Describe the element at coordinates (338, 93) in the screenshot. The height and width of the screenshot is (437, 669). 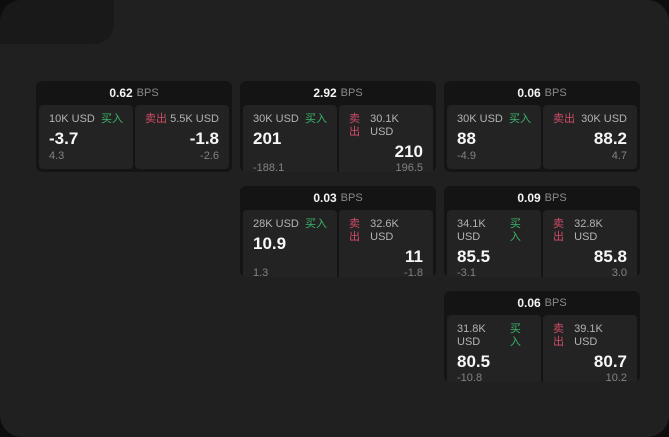
I see `bps-header: 2.92 BPS` at that location.